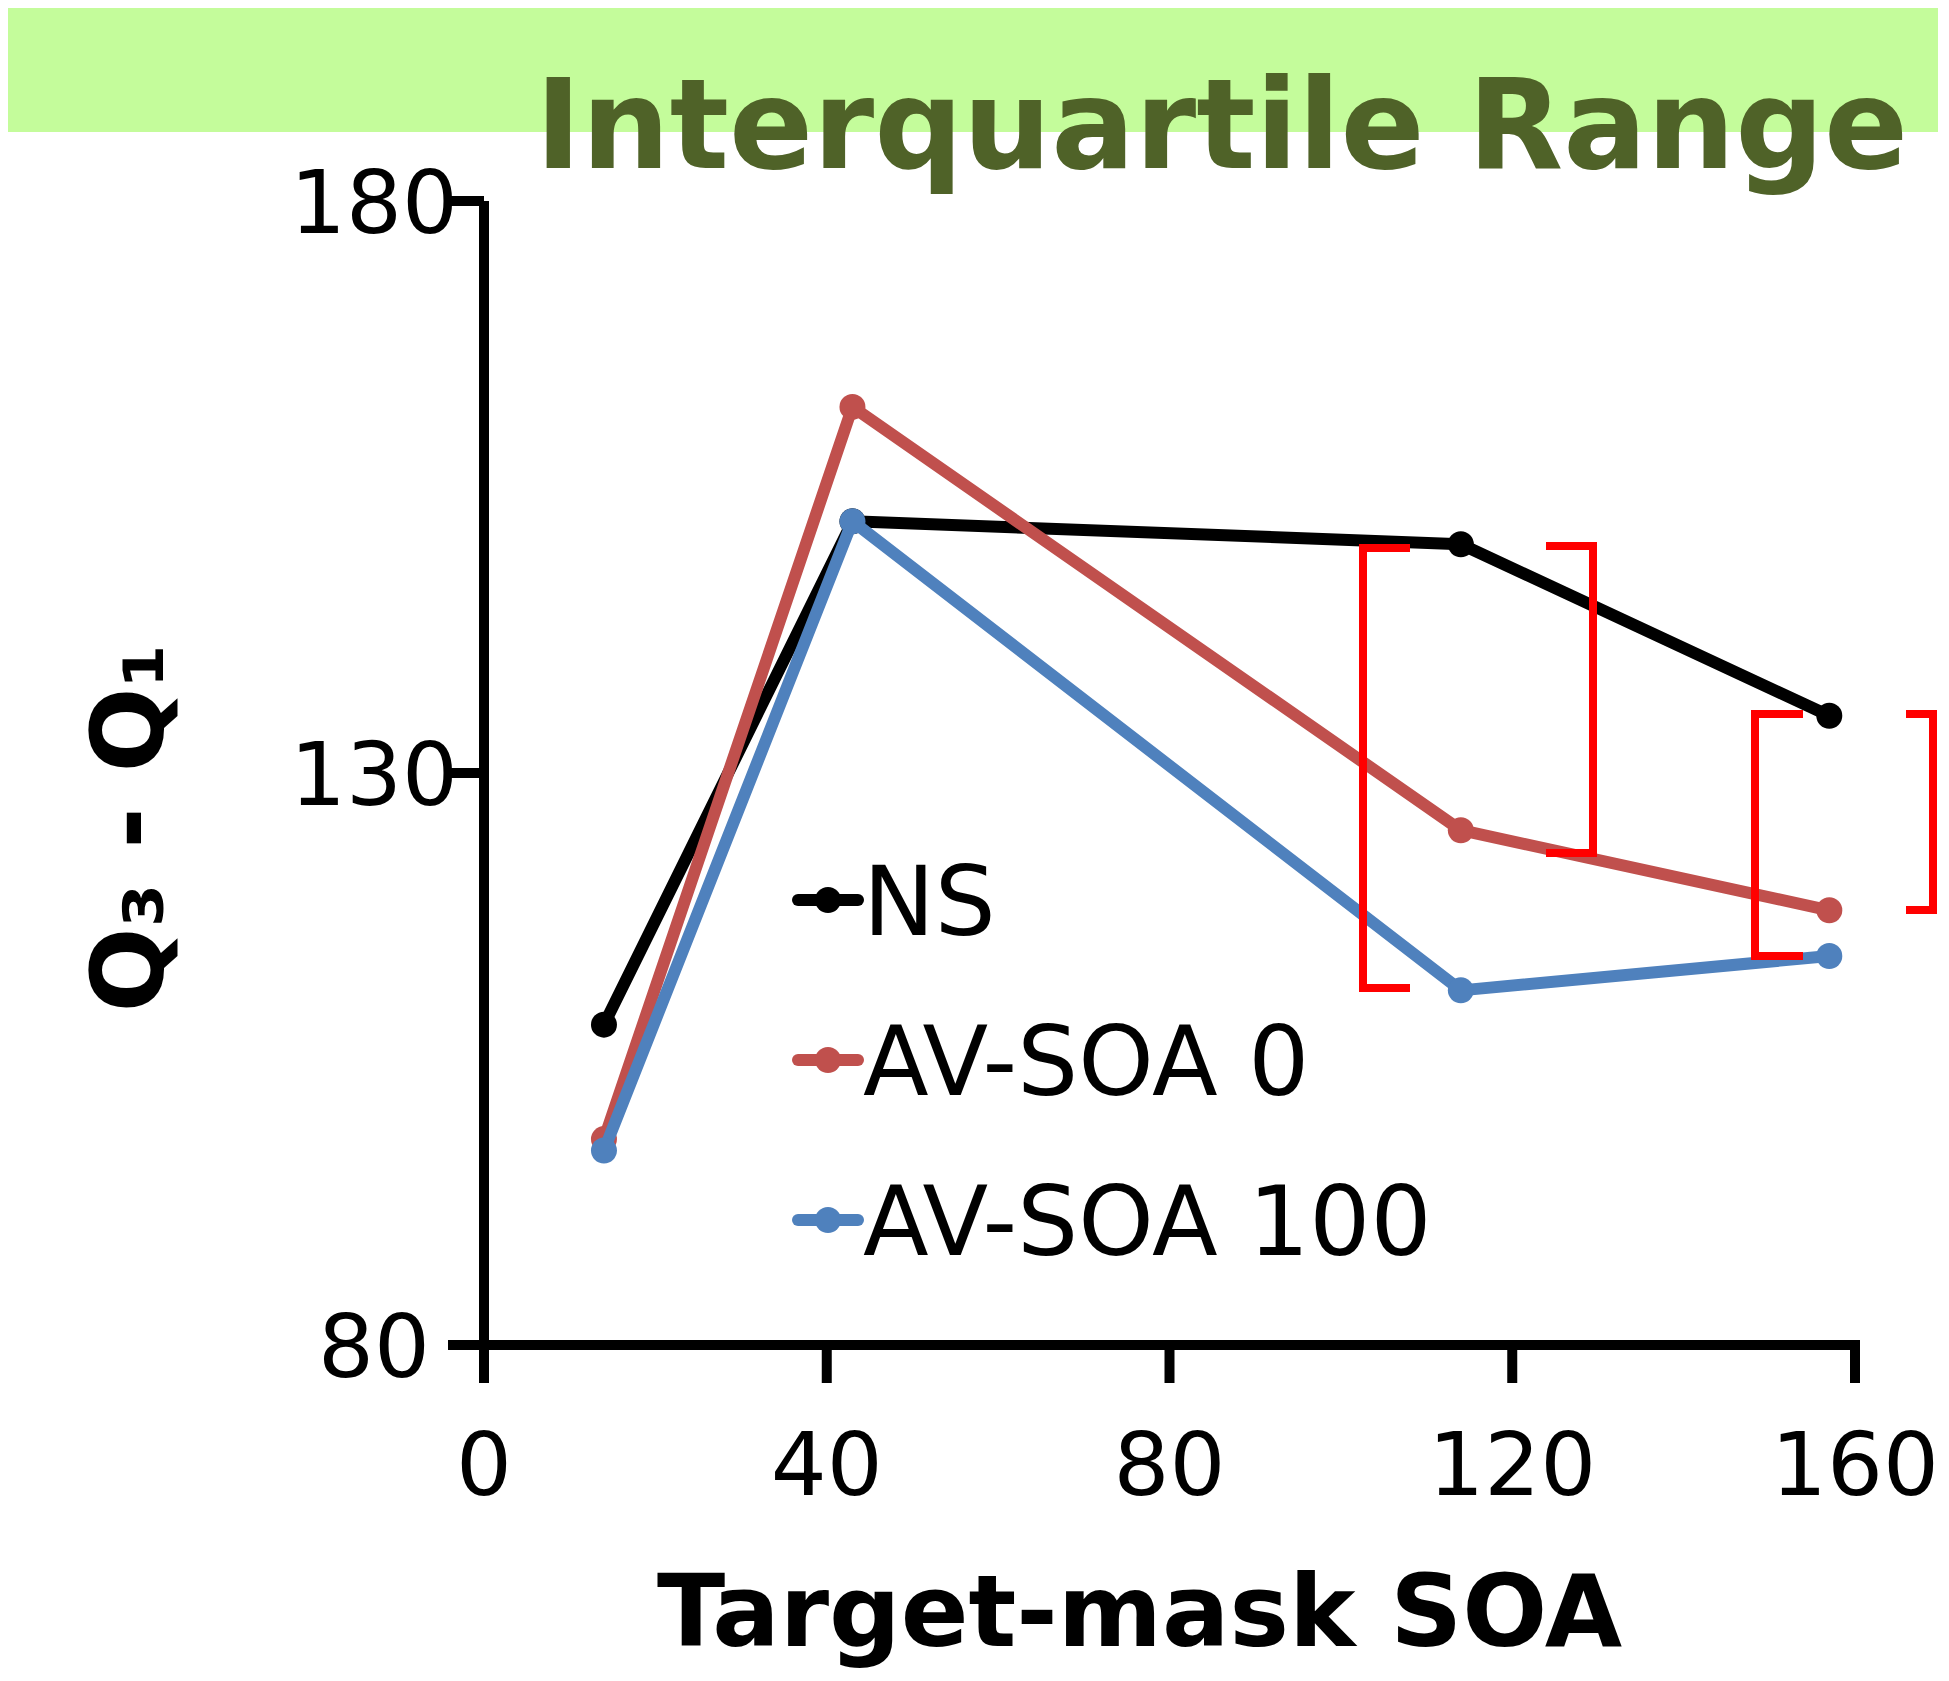 The height and width of the screenshot is (1681, 1949). Describe the element at coordinates (1139, 1611) in the screenshot. I see `x-axis-title: Target-mask SOA` at that location.